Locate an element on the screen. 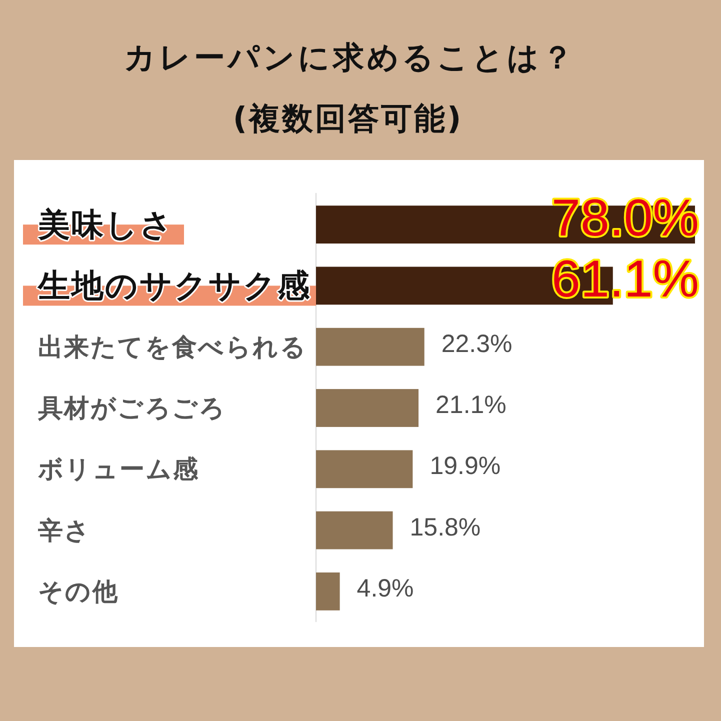 This screenshot has width=721, height=721. value-label: 4.9% is located at coordinates (385, 588).